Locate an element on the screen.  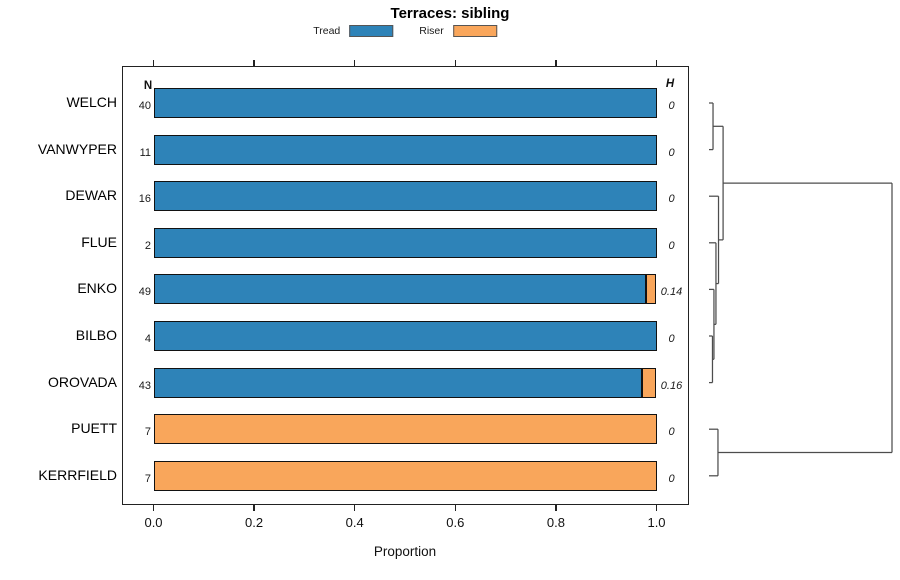
h-value-welch: 0 is located at coordinates (671, 106).